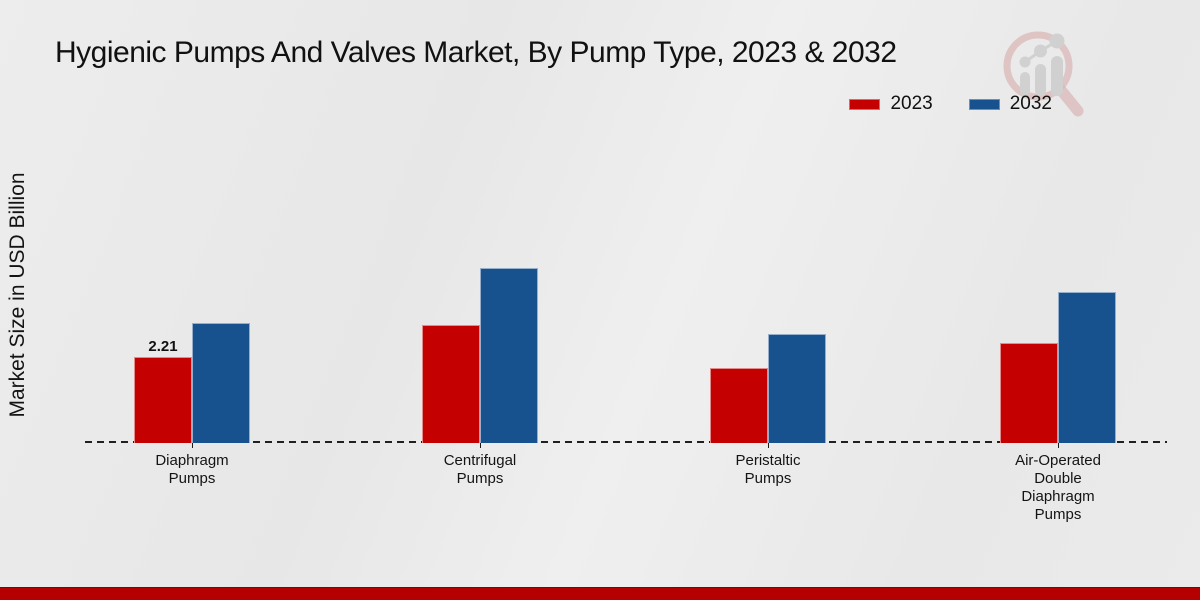 This screenshot has height=600, width=1200. Describe the element at coordinates (192, 469) in the screenshot. I see `x-axis-category-label: Diaphragm Pumps` at that location.